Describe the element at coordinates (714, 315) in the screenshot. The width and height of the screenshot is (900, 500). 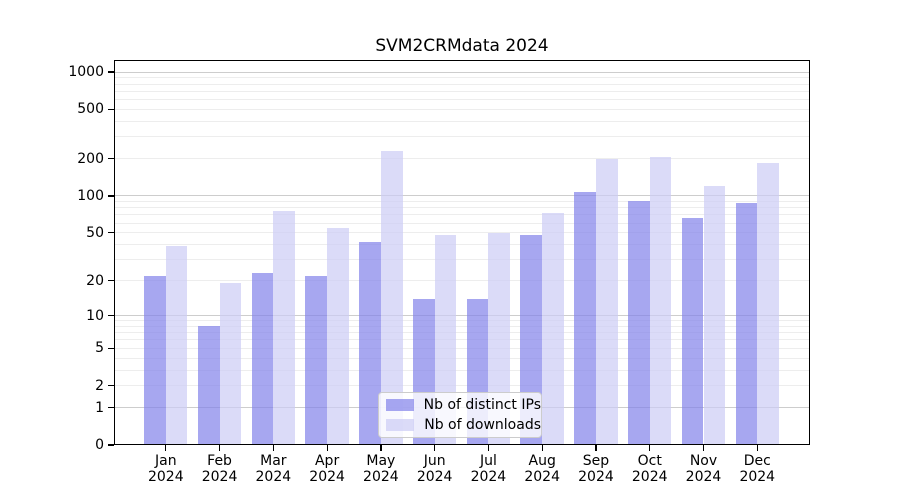
I see `bar-downloads-nov` at that location.